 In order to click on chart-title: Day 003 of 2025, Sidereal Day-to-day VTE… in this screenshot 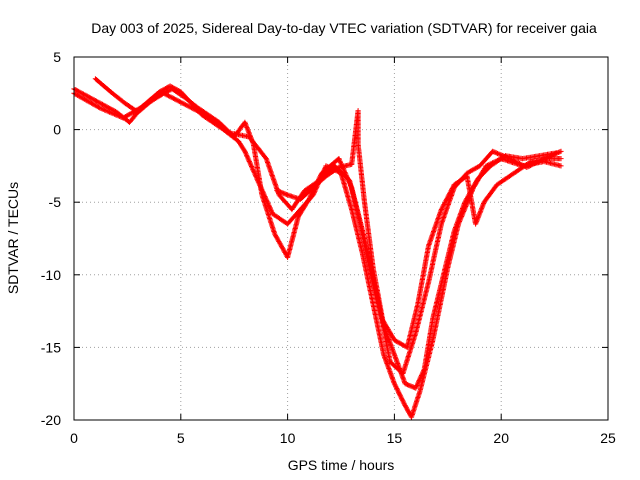, I will do `click(344, 28)`.